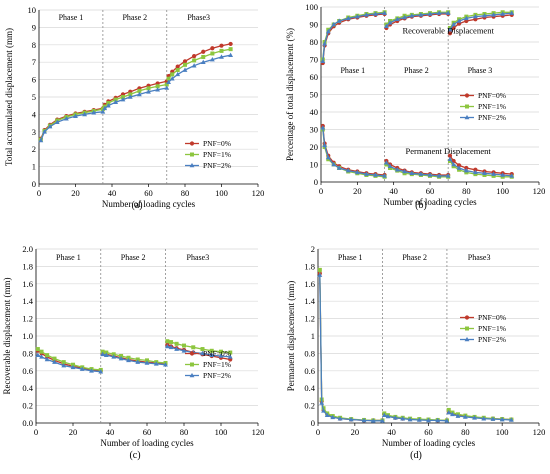  I want to click on y-tick-label: 80, so click(314, 42).